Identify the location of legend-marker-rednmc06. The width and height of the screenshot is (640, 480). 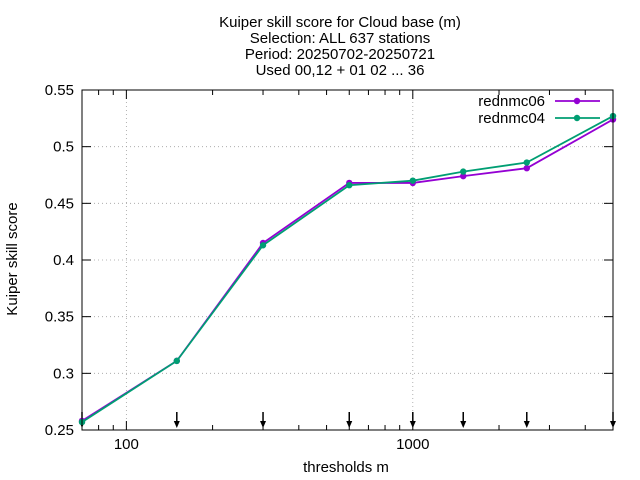
(577, 101).